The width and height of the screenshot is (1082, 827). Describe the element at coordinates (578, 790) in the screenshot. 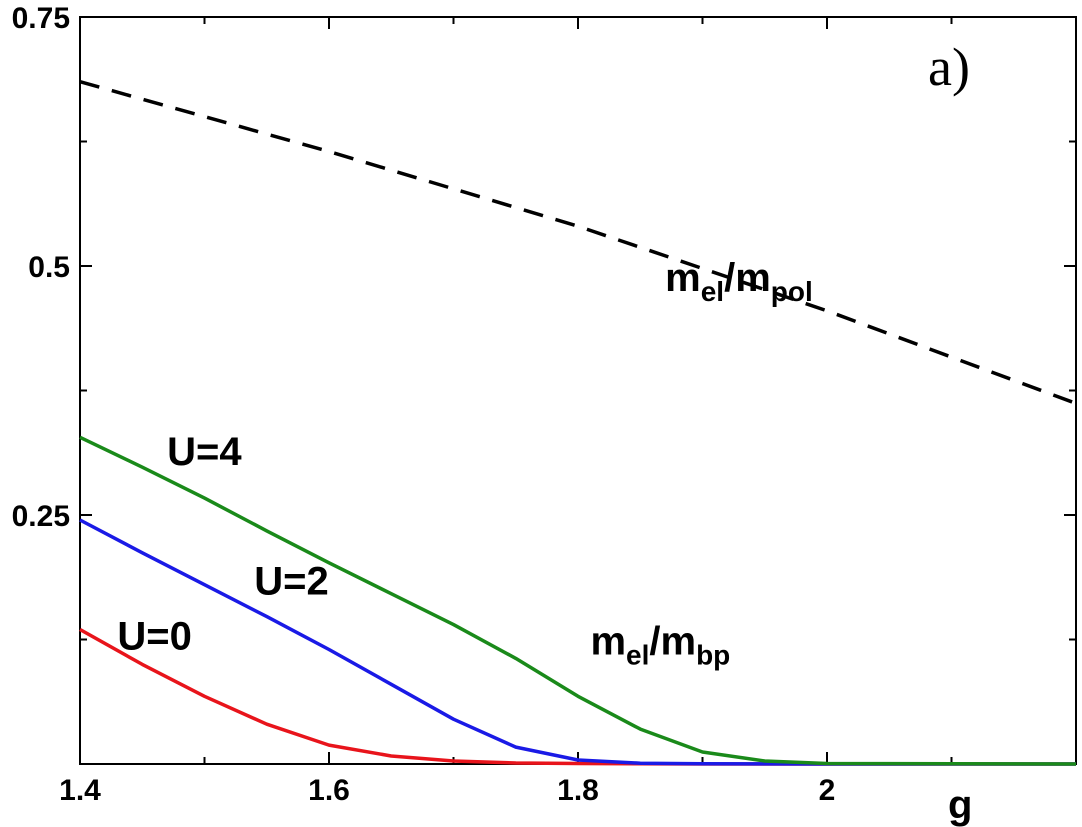

I see `x-tick-label: 1.8` at that location.